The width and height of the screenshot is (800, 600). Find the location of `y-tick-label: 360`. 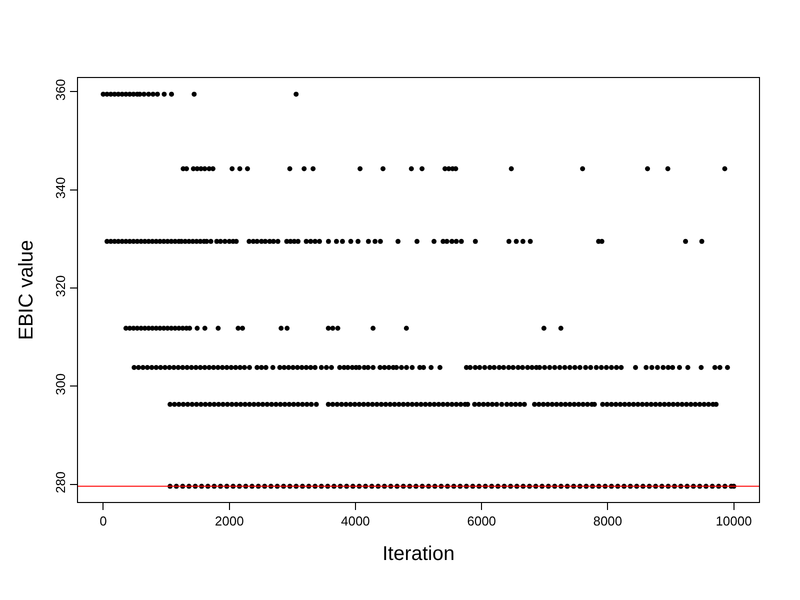

y-tick-label: 360 is located at coordinates (60, 89).